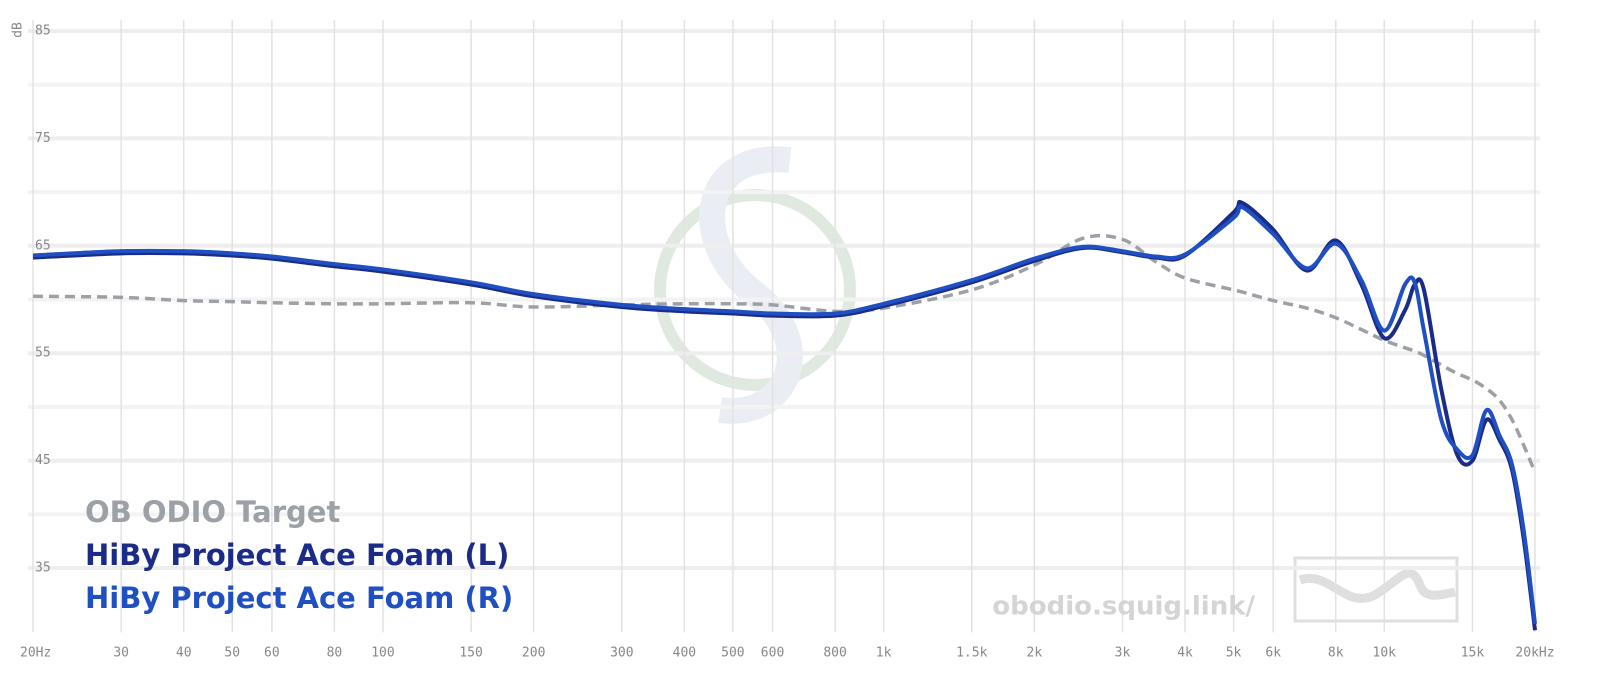 This screenshot has height=692, width=1600. I want to click on legend-entry: HiBy Project Ace Foam (R), so click(299, 598).